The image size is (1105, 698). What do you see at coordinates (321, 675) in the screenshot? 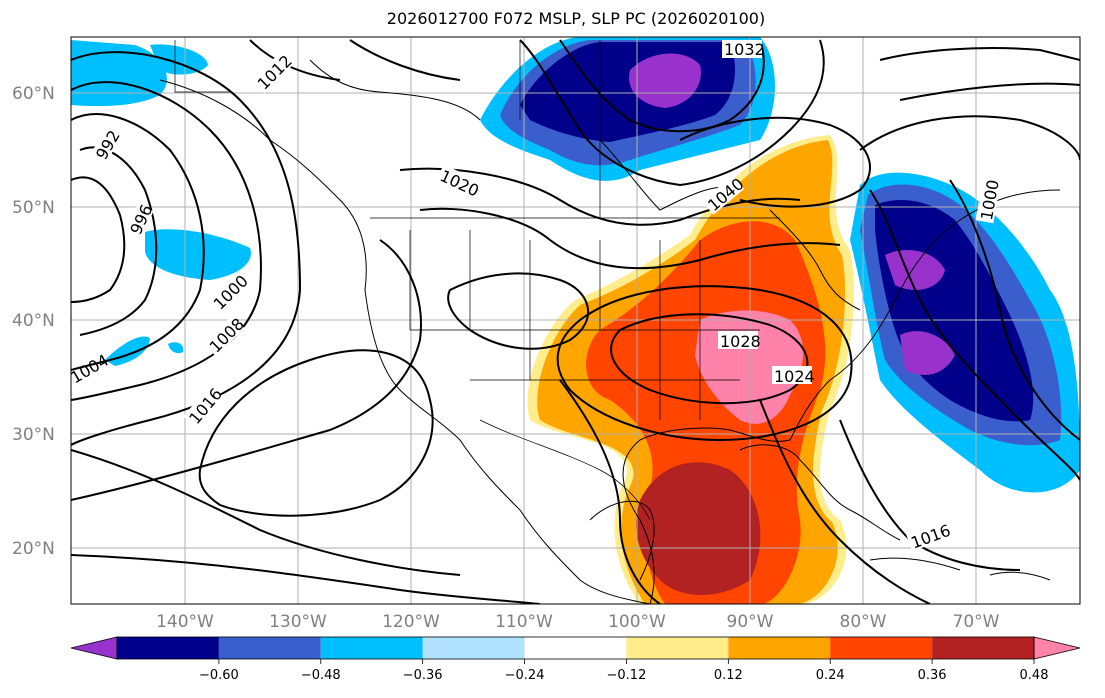
I see `colorbar-tick-label: −0.48` at bounding box center [321, 675].